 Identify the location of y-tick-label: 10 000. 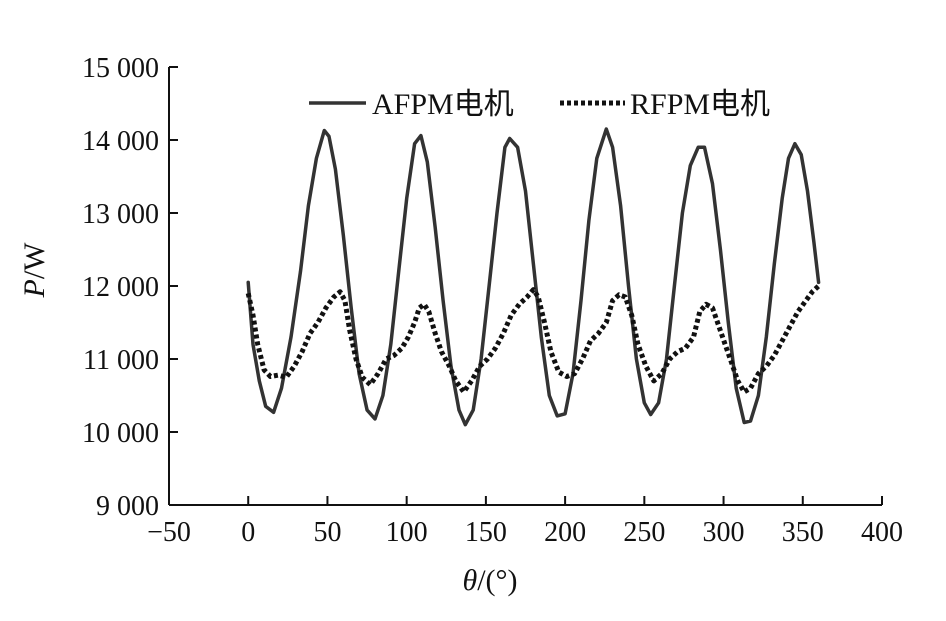
(120, 433).